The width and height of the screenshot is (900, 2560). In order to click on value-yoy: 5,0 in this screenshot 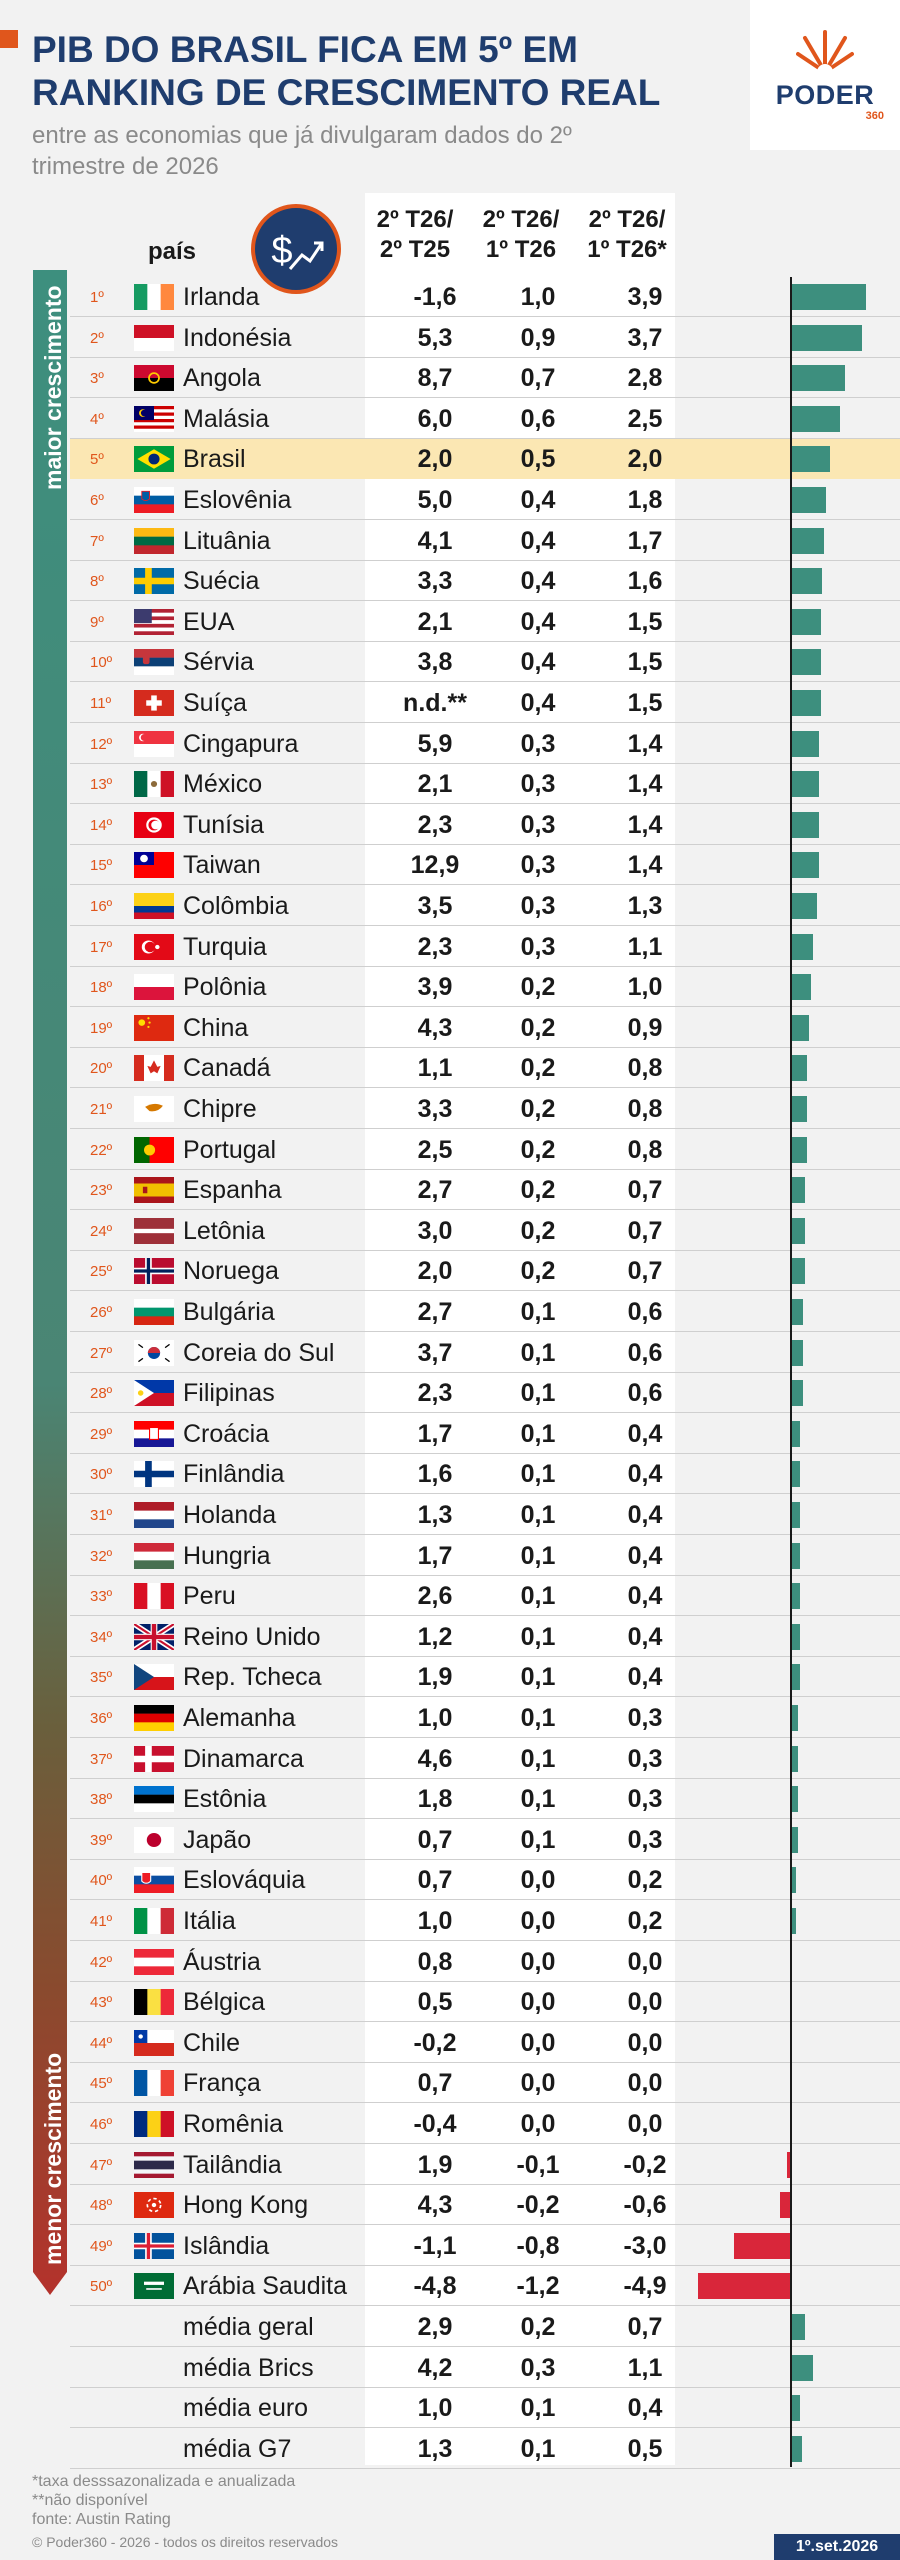, I will do `click(435, 500)`.